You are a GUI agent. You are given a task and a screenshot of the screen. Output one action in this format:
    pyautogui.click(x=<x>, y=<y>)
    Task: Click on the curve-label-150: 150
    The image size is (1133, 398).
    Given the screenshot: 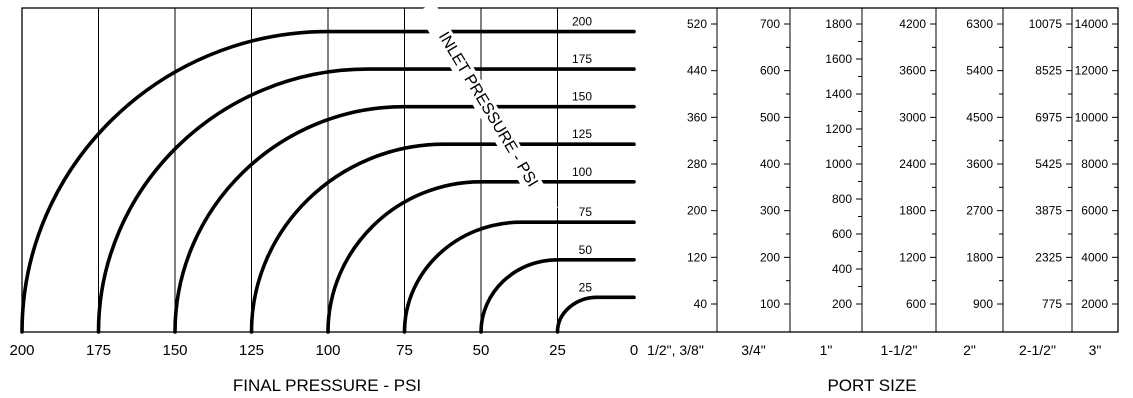 What is the action you would take?
    pyautogui.click(x=582, y=97)
    